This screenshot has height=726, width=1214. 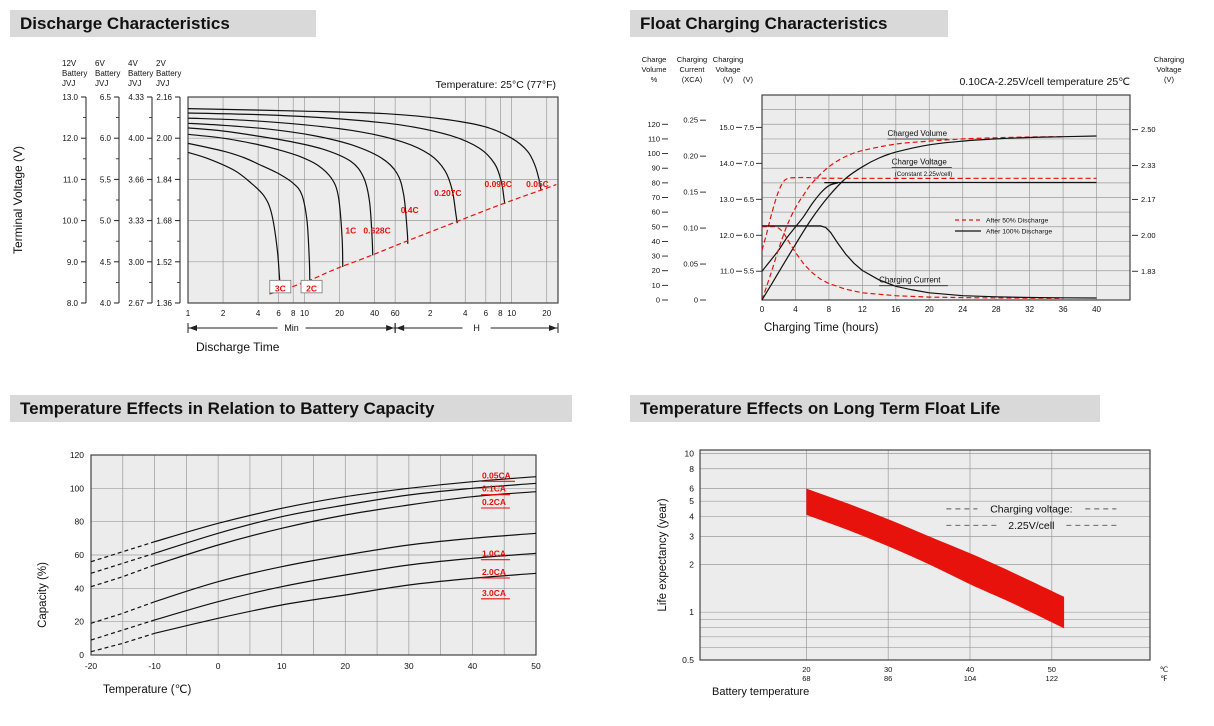 I want to click on svg-text: 12.0, so click(x=726, y=235).